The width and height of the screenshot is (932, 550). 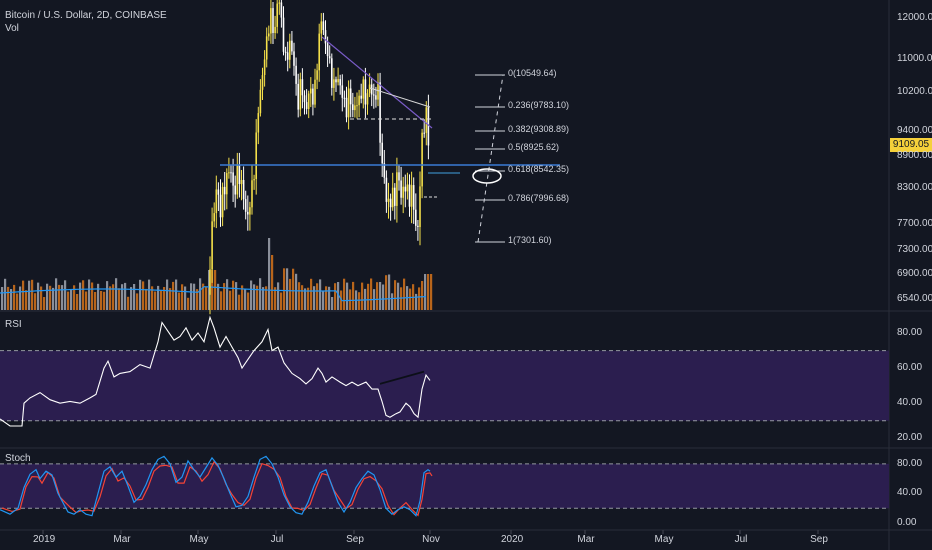 What do you see at coordinates (377, 82) in the screenshot?
I see `trend-line` at bounding box center [377, 82].